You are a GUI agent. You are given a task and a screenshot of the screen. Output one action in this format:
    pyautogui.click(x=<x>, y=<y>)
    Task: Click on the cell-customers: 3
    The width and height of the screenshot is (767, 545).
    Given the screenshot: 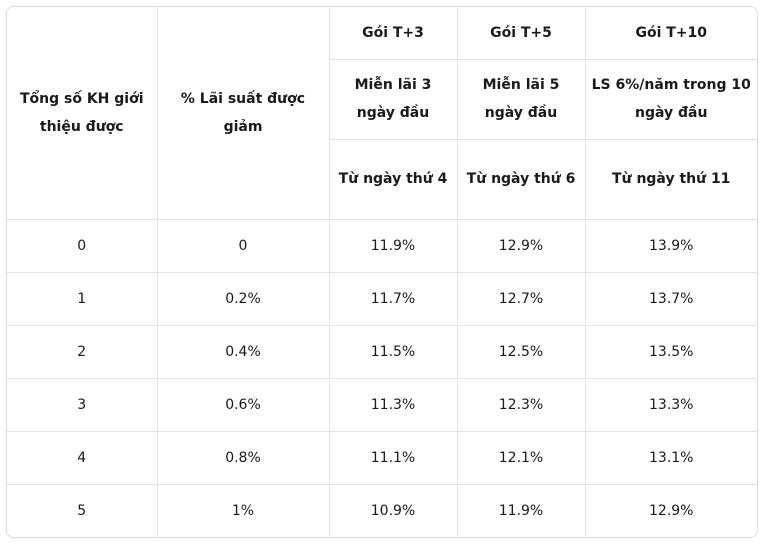 What is the action you would take?
    pyautogui.click(x=82, y=404)
    